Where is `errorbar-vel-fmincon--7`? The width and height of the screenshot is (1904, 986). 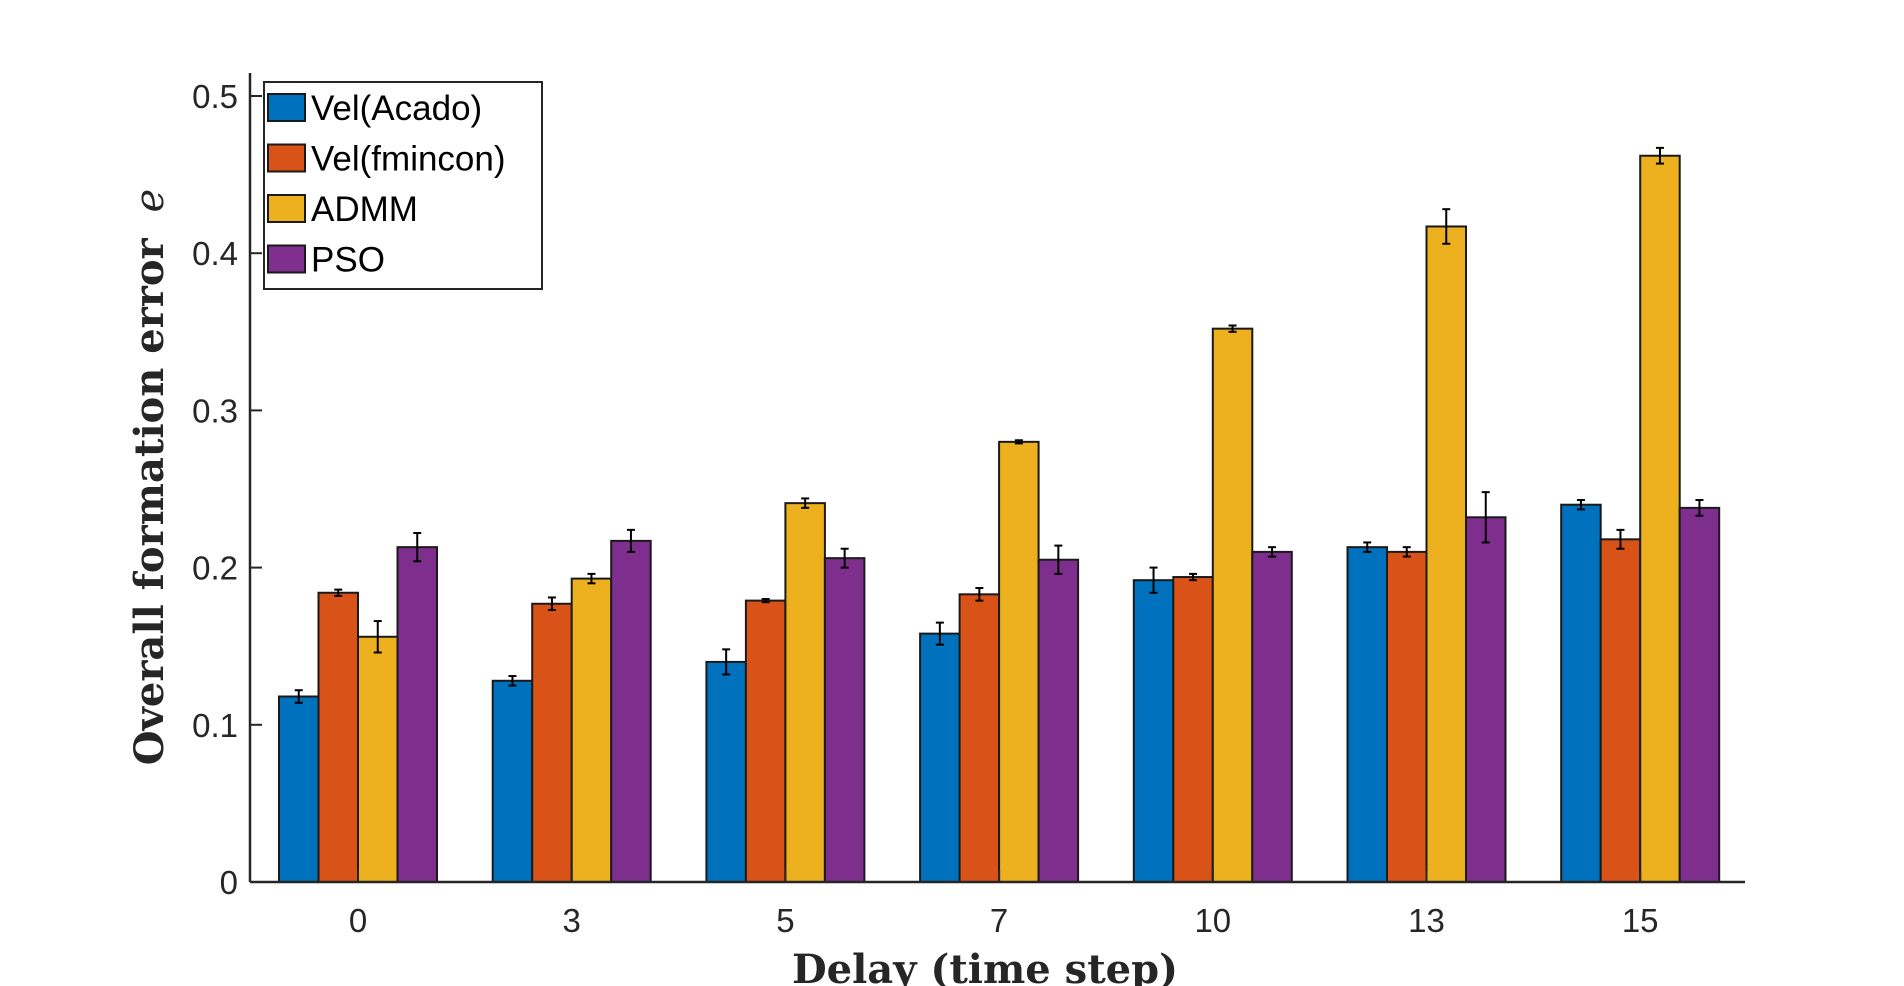 errorbar-vel-fmincon--7 is located at coordinates (979, 594).